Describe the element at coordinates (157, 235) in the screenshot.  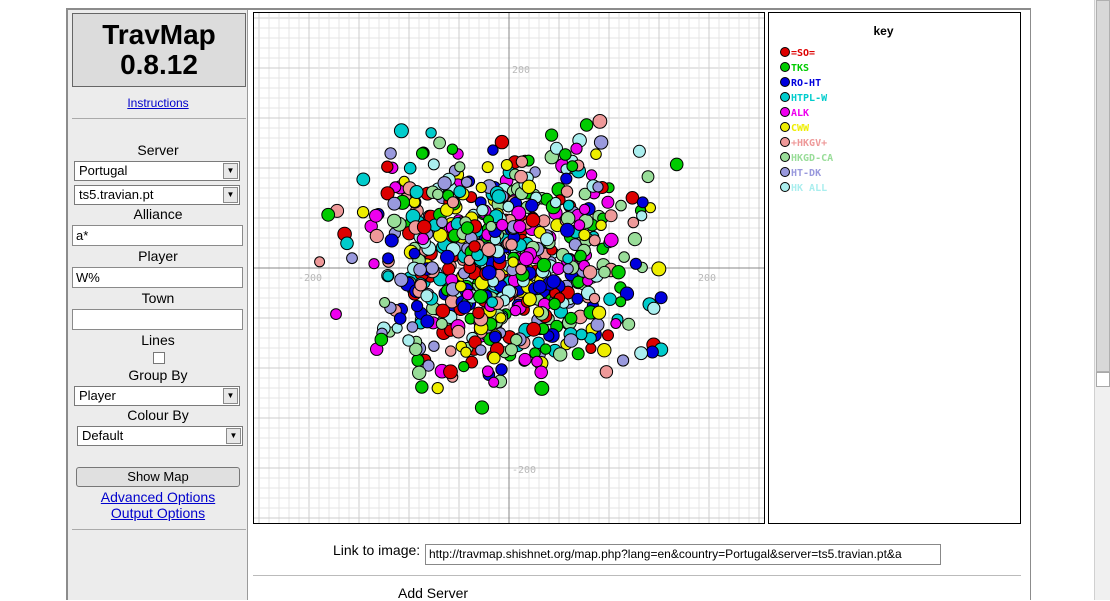
I see `alliance-input: a*` at that location.